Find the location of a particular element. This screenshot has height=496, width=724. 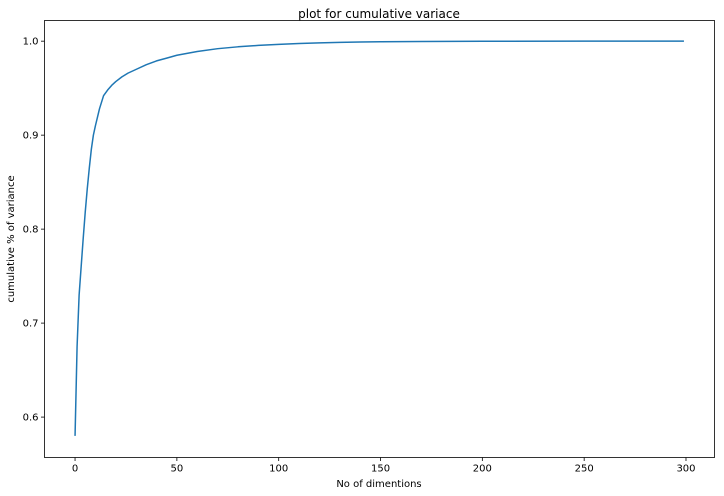

y-tick-label: 0.8 is located at coordinates (31, 230).